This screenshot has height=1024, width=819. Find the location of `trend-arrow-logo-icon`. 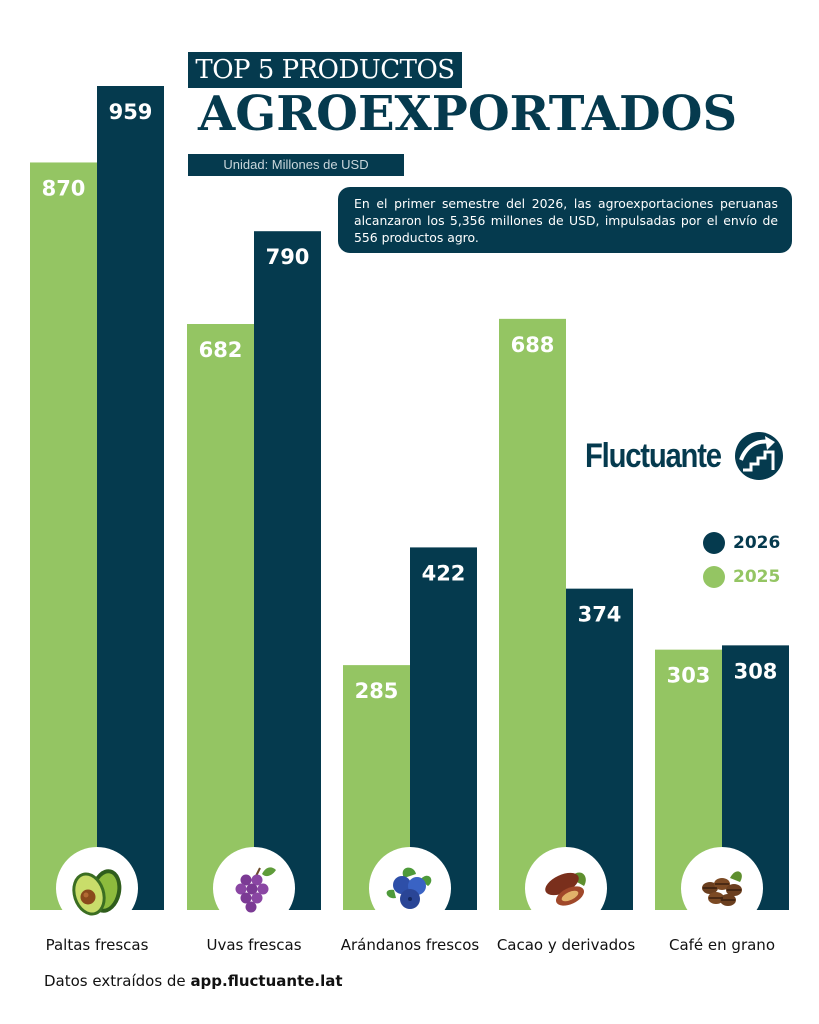

trend-arrow-logo-icon is located at coordinates (758, 456).